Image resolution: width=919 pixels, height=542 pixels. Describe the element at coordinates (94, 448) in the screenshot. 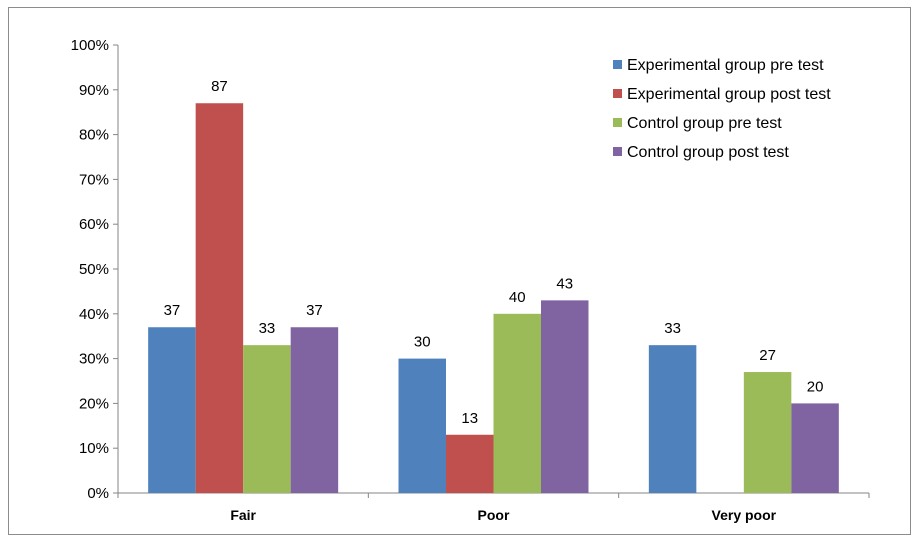

I see `y-tick-label: 10%` at that location.